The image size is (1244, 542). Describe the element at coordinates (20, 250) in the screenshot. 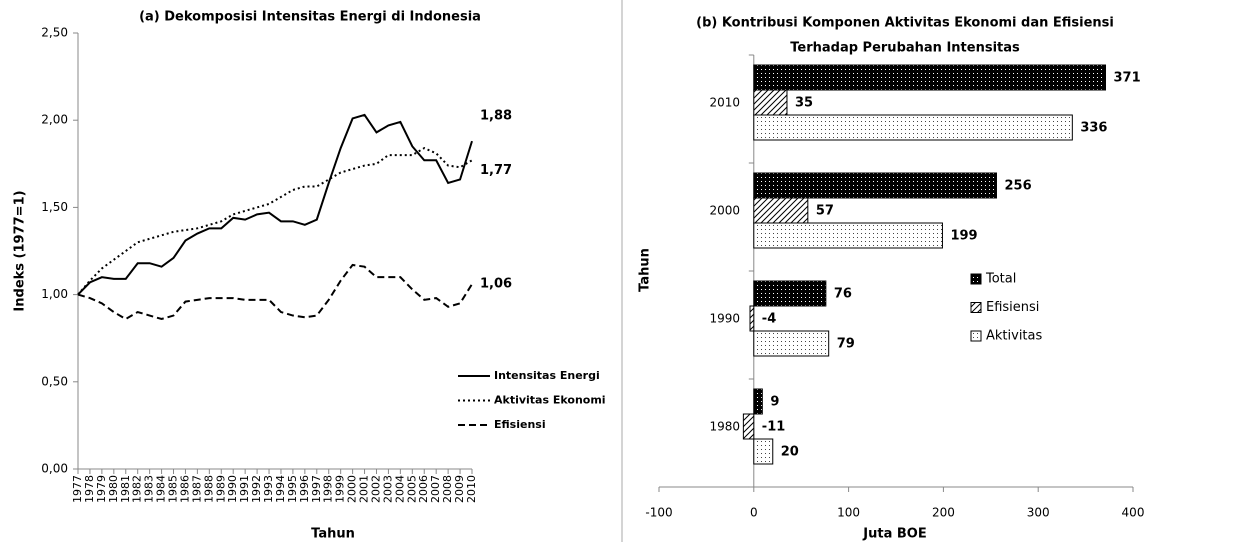

I see `y-axis-label: Indeks (1977=1)` at that location.